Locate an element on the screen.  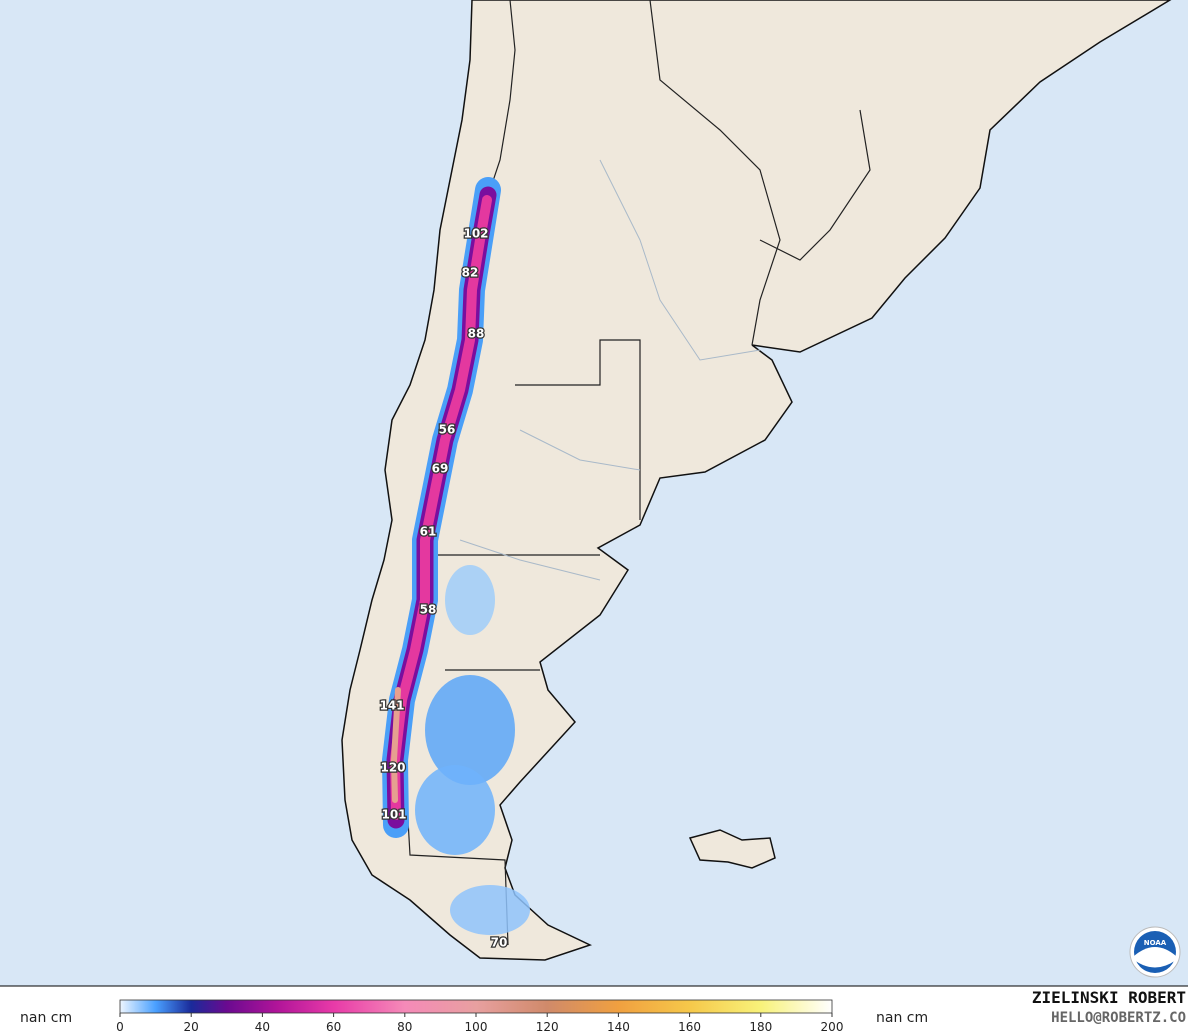
colorbar-tick-label: 100 is located at coordinates (476, 1027).